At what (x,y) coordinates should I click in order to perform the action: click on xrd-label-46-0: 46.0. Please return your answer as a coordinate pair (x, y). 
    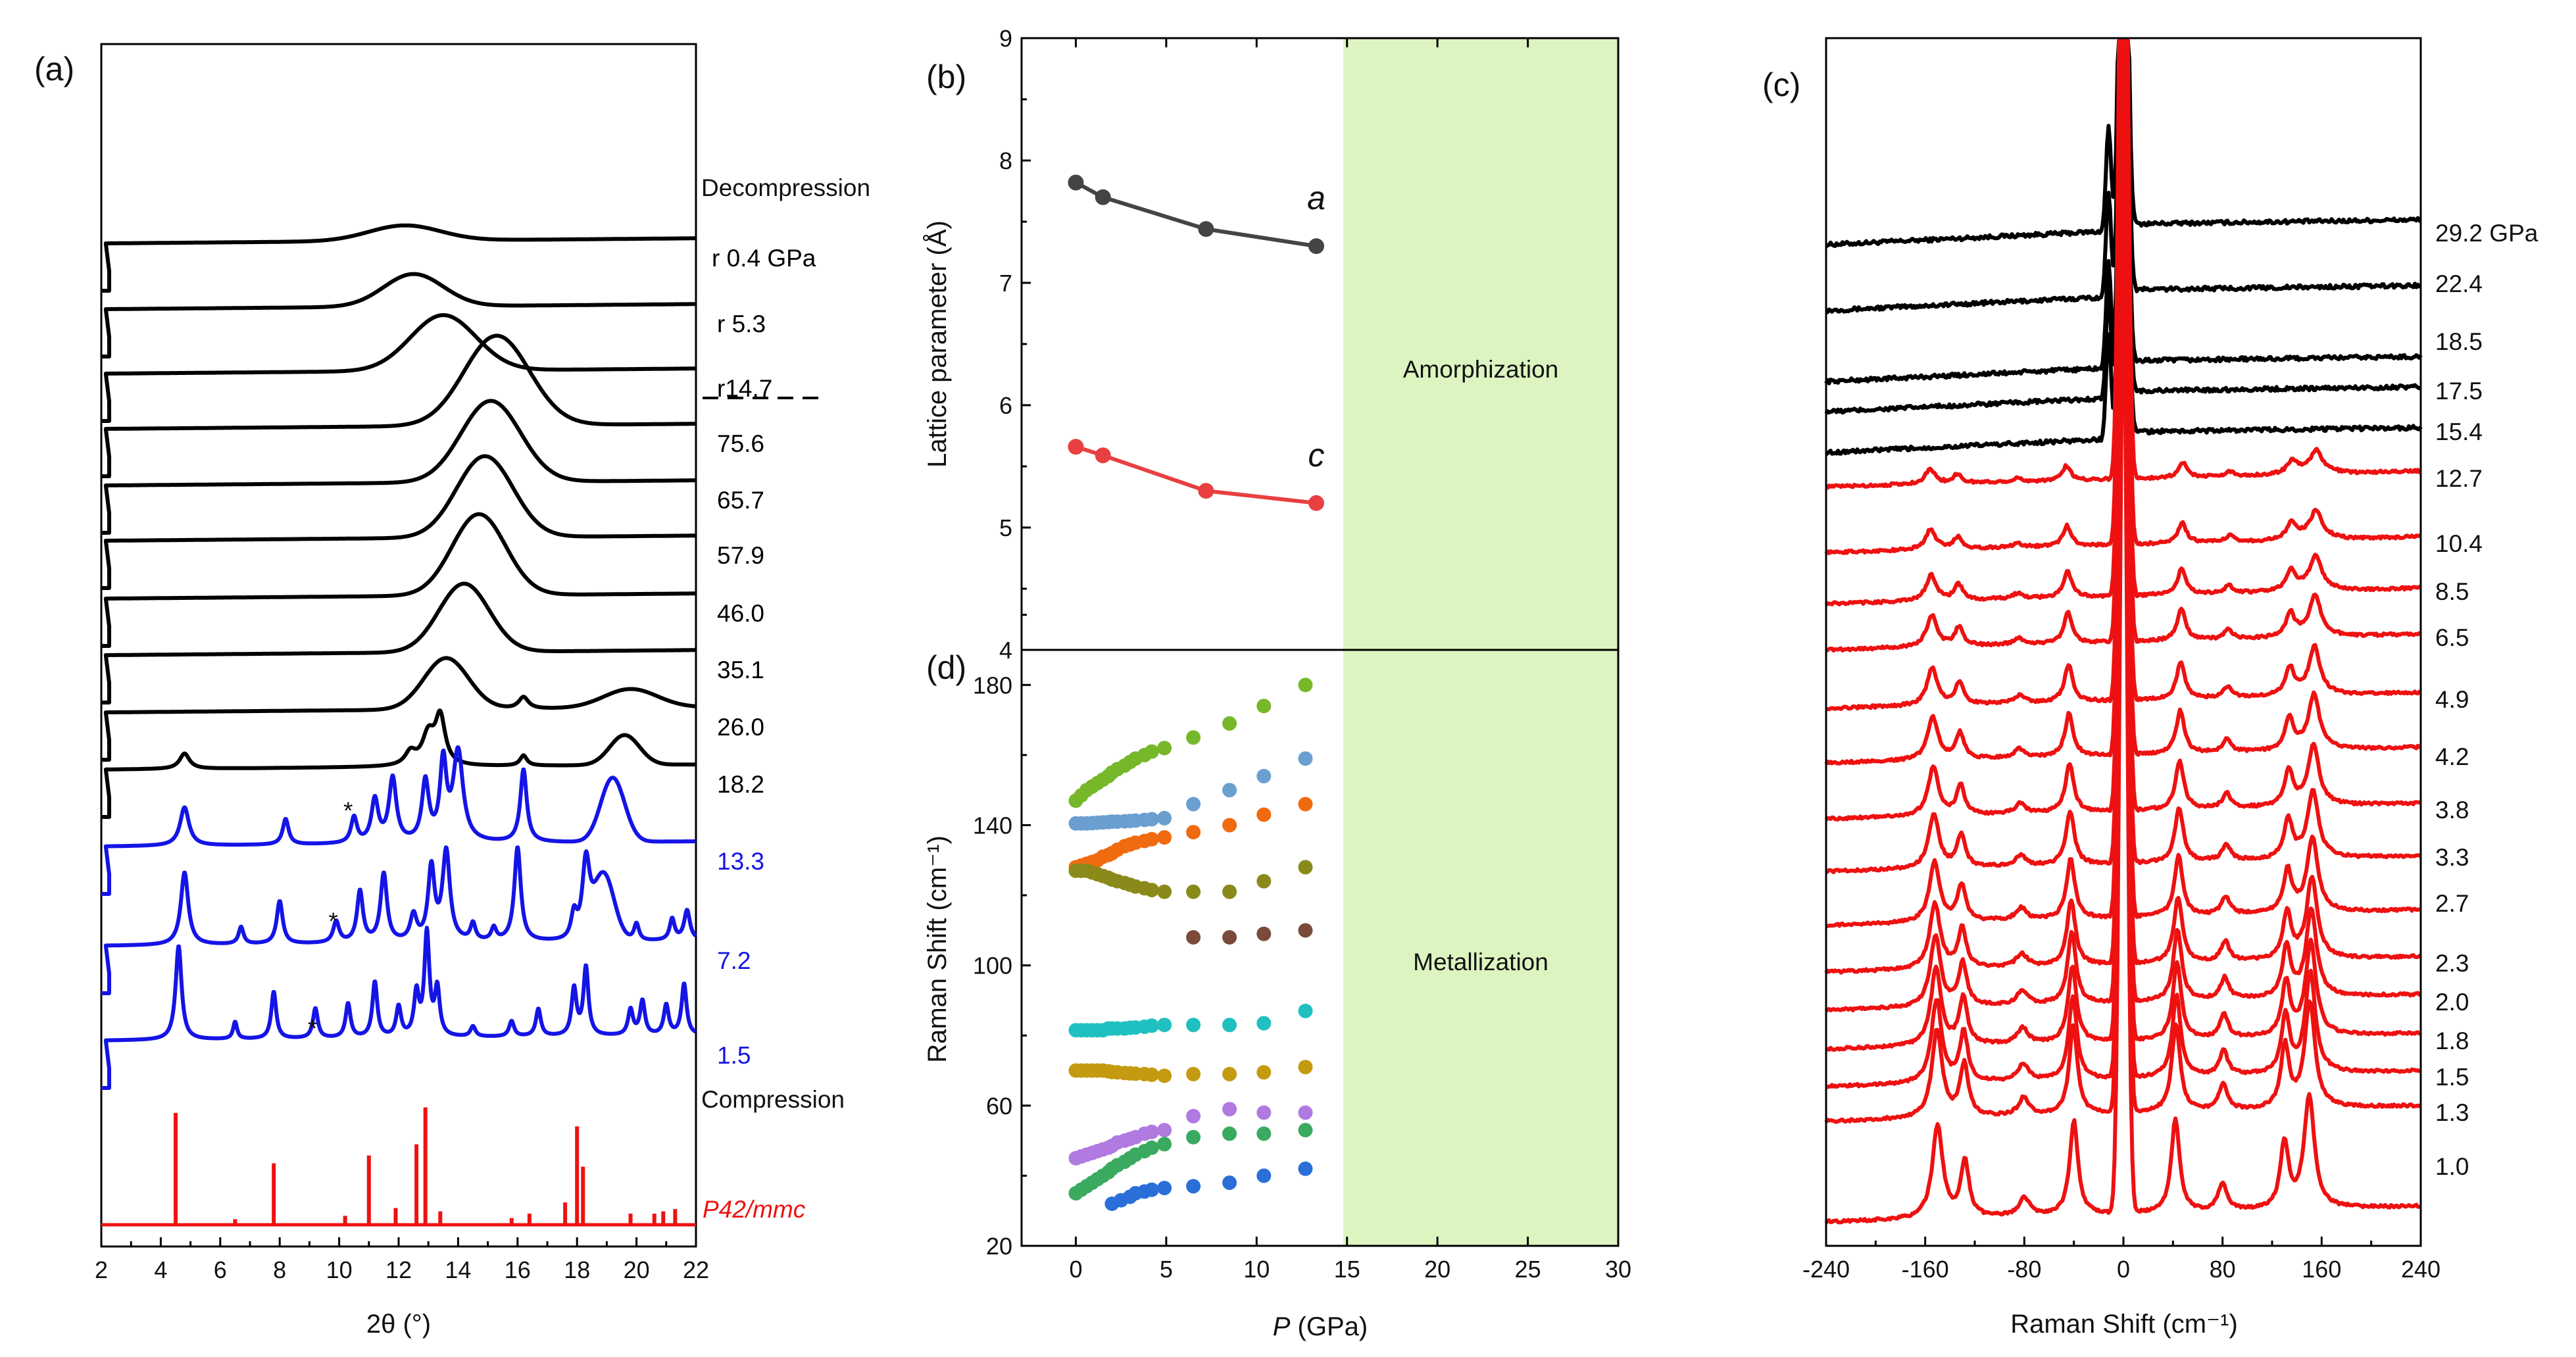
    Looking at the image, I should click on (740, 613).